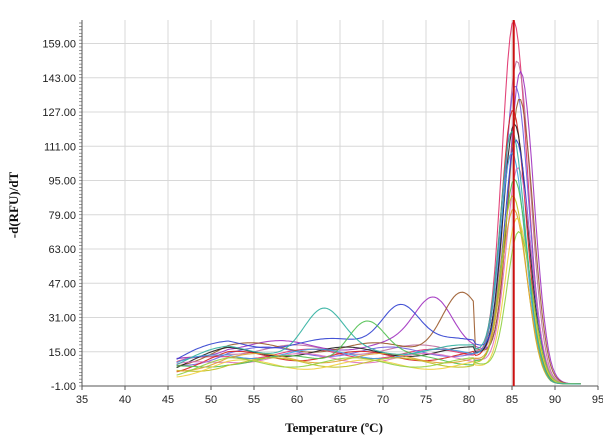  I want to click on x-tick-label: 85, so click(512, 400).